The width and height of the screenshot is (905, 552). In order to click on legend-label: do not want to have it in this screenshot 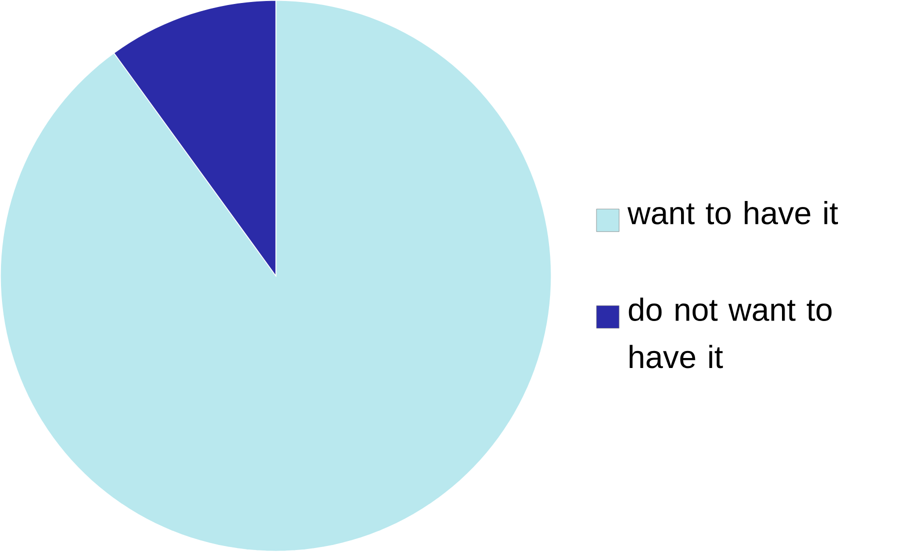, I will do `click(730, 333)`.